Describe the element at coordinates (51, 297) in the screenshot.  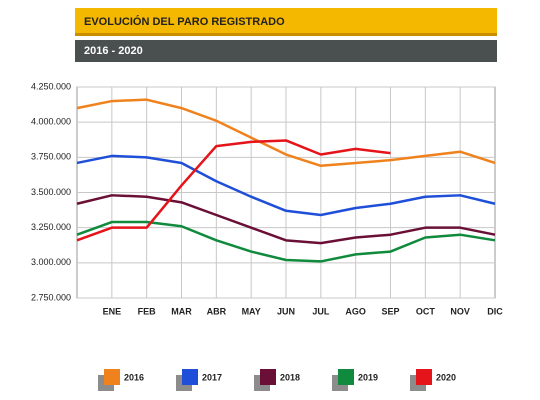
I see `y-tick-label: 2.750.000` at that location.